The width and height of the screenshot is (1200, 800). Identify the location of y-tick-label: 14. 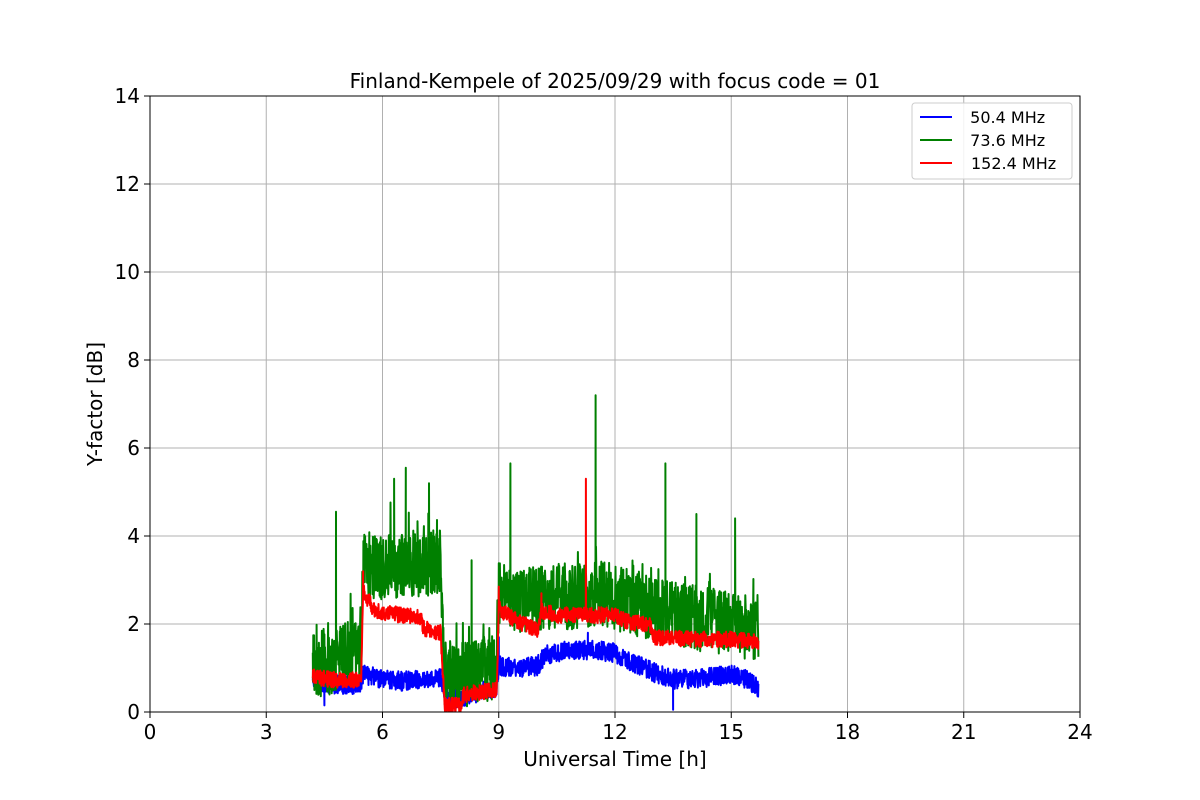
(127, 96).